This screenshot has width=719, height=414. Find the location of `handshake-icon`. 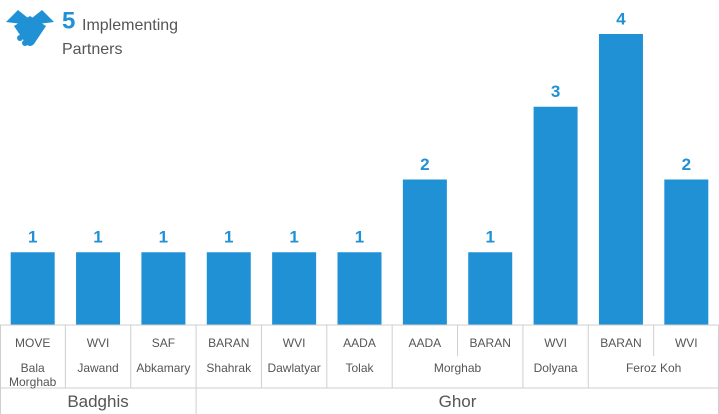

handshake-icon is located at coordinates (30, 28).